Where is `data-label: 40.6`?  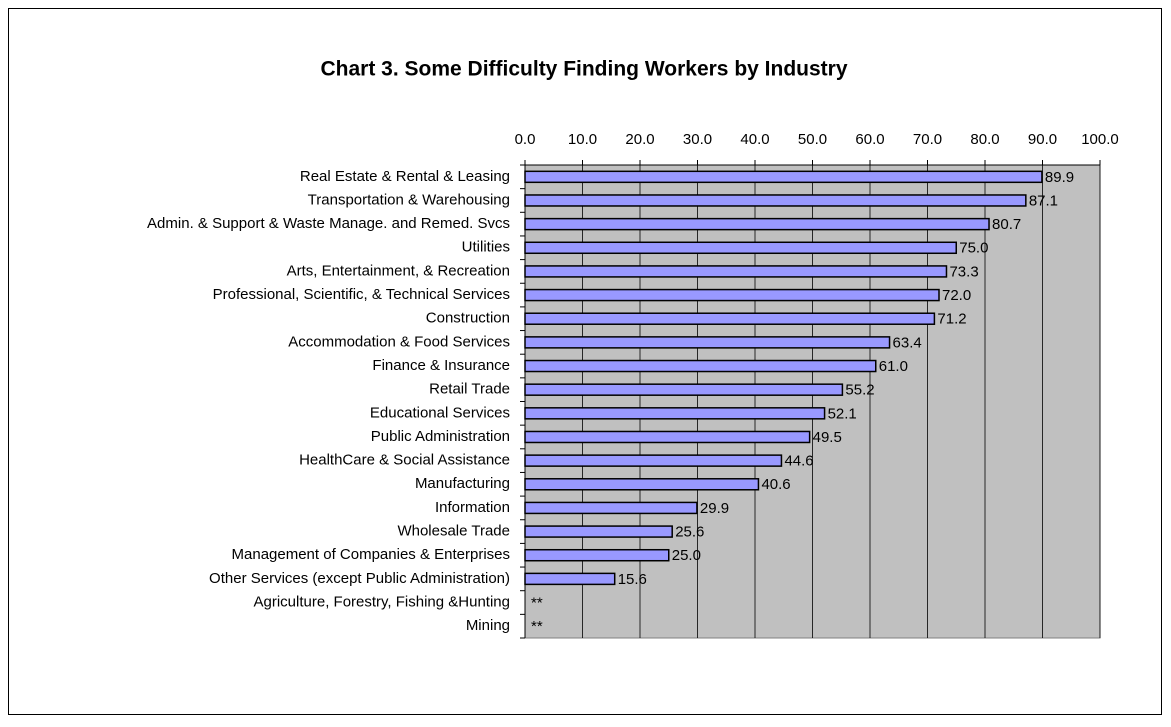
data-label: 40.6 is located at coordinates (775, 484).